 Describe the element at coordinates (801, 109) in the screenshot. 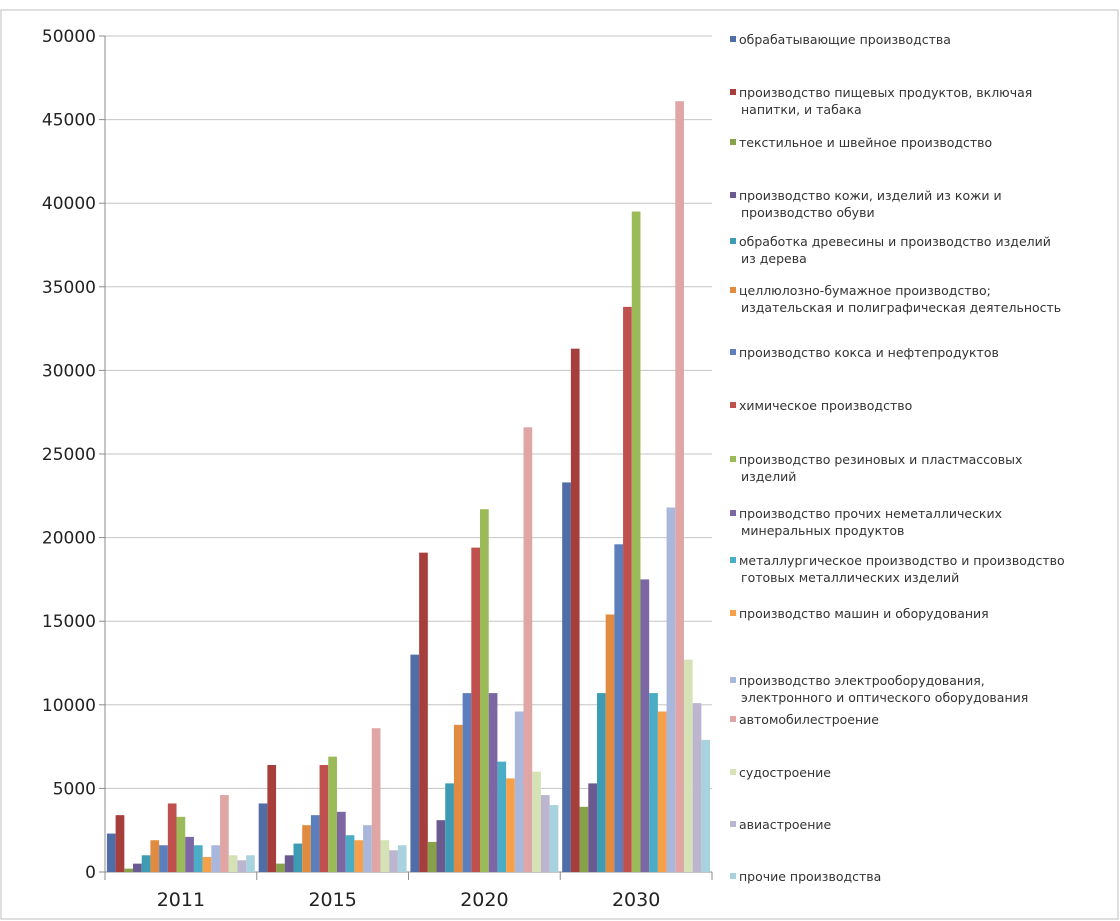

I see `legend-label: напитки, и табака` at that location.